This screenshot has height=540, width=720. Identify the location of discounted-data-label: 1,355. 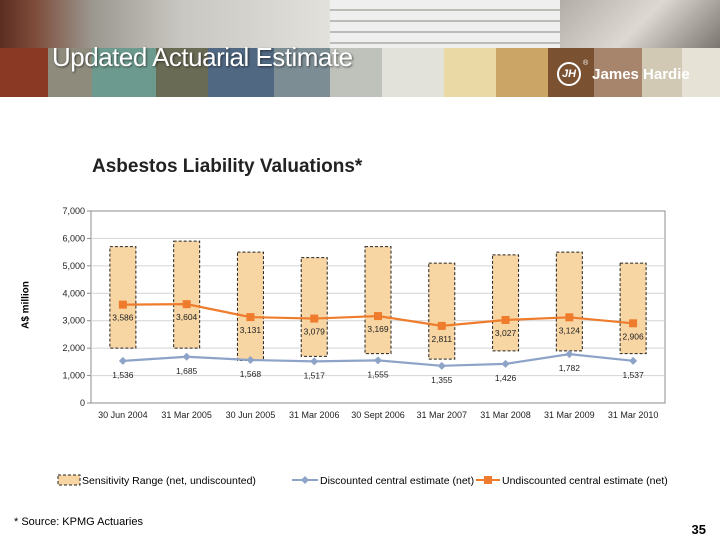
(442, 380).